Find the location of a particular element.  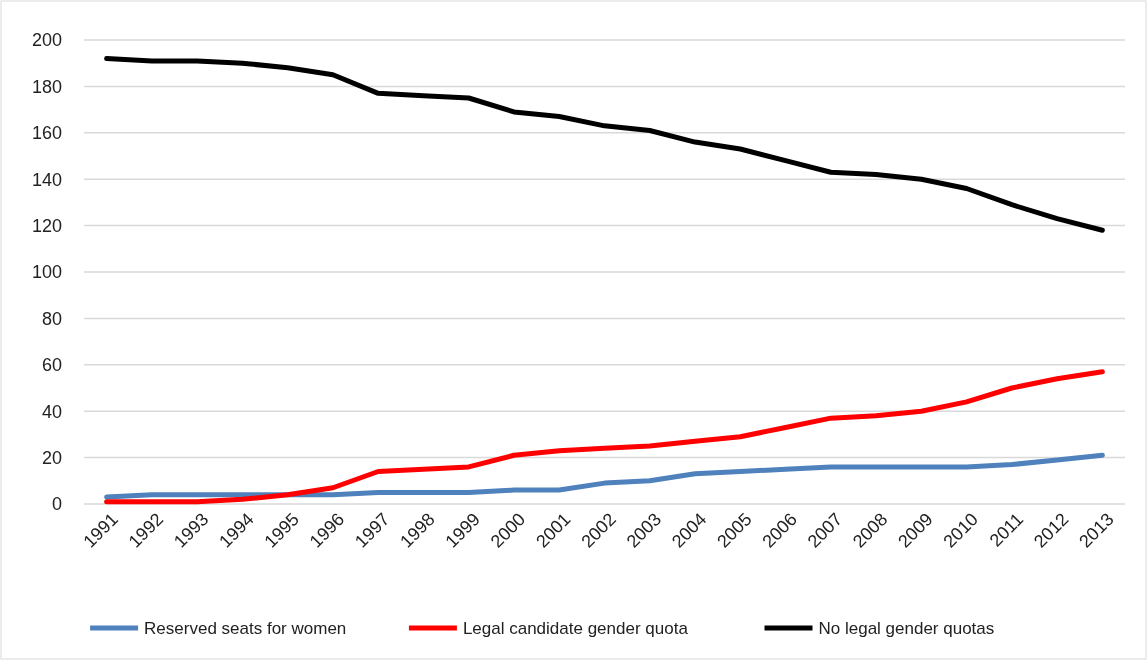

y-tick-label: 80 is located at coordinates (51, 318).